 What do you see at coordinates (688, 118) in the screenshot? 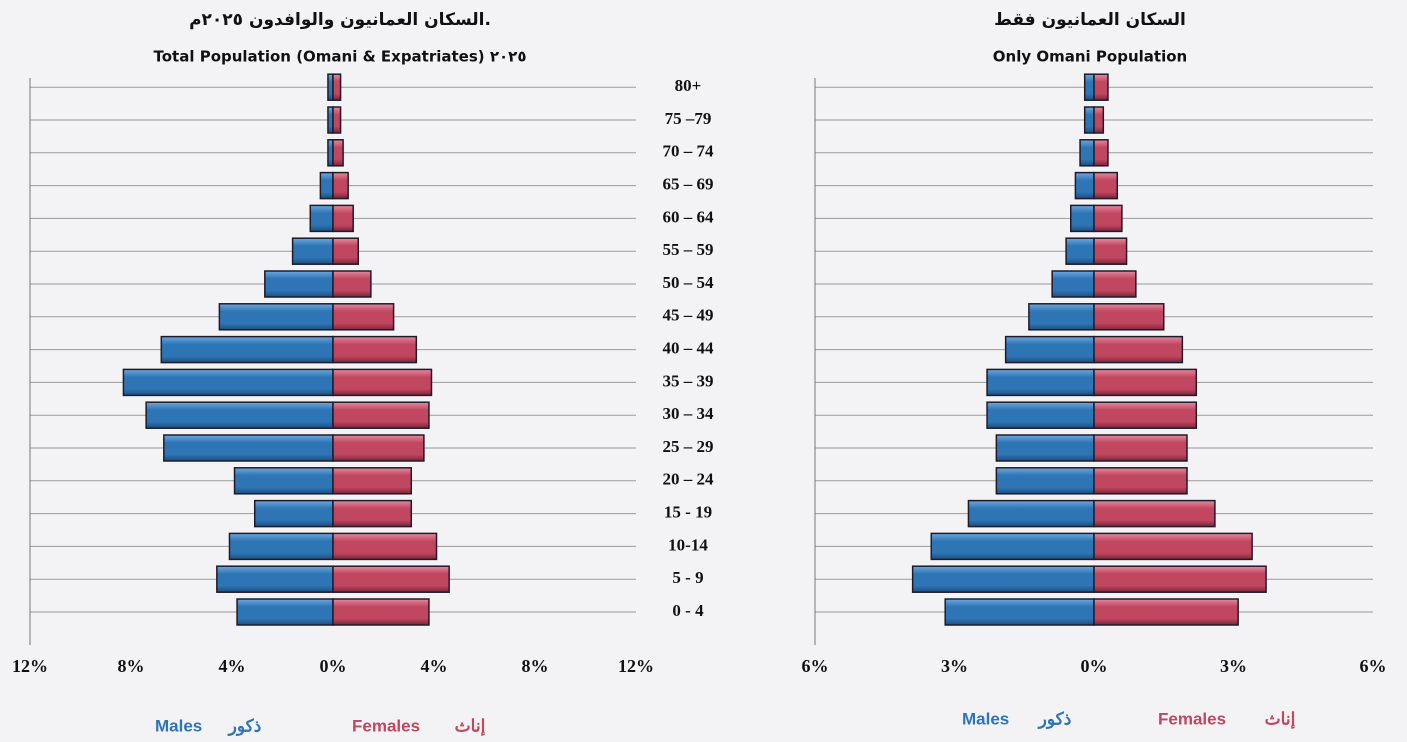
I see `category-label: 75 –79` at bounding box center [688, 118].